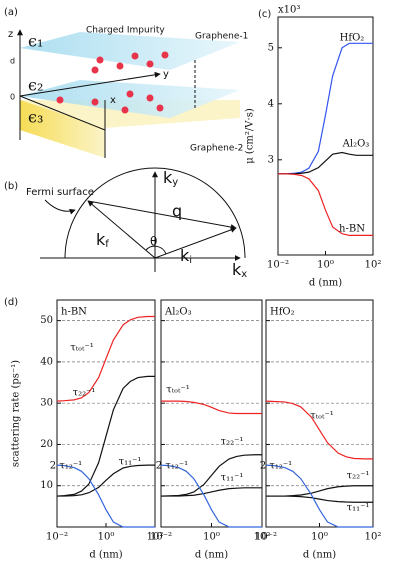 This screenshot has width=399, height=570. I want to click on impurities, so click(112, 82).